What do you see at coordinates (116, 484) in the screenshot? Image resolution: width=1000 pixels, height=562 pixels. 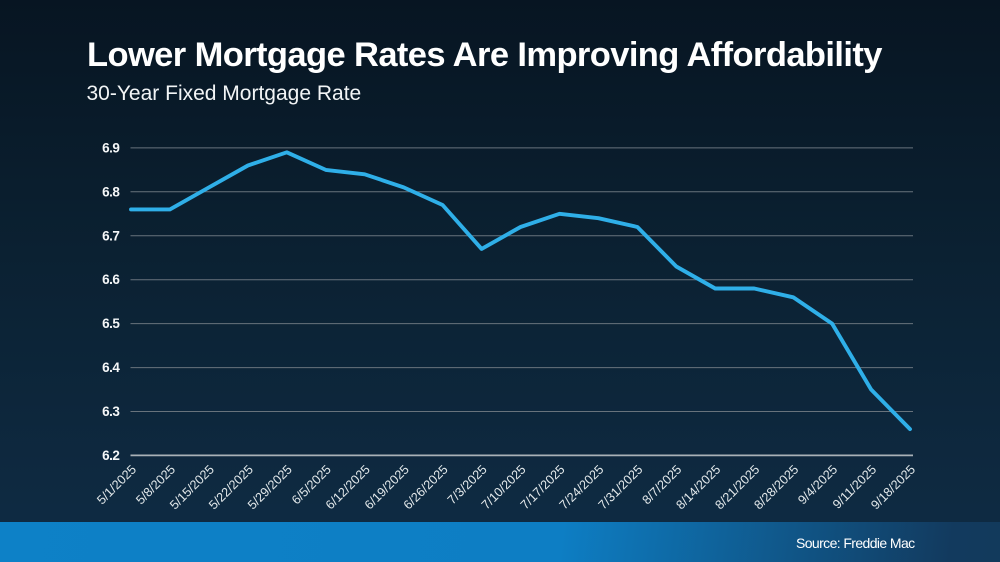 I see `svg-text: 5/1/2025` at bounding box center [116, 484].